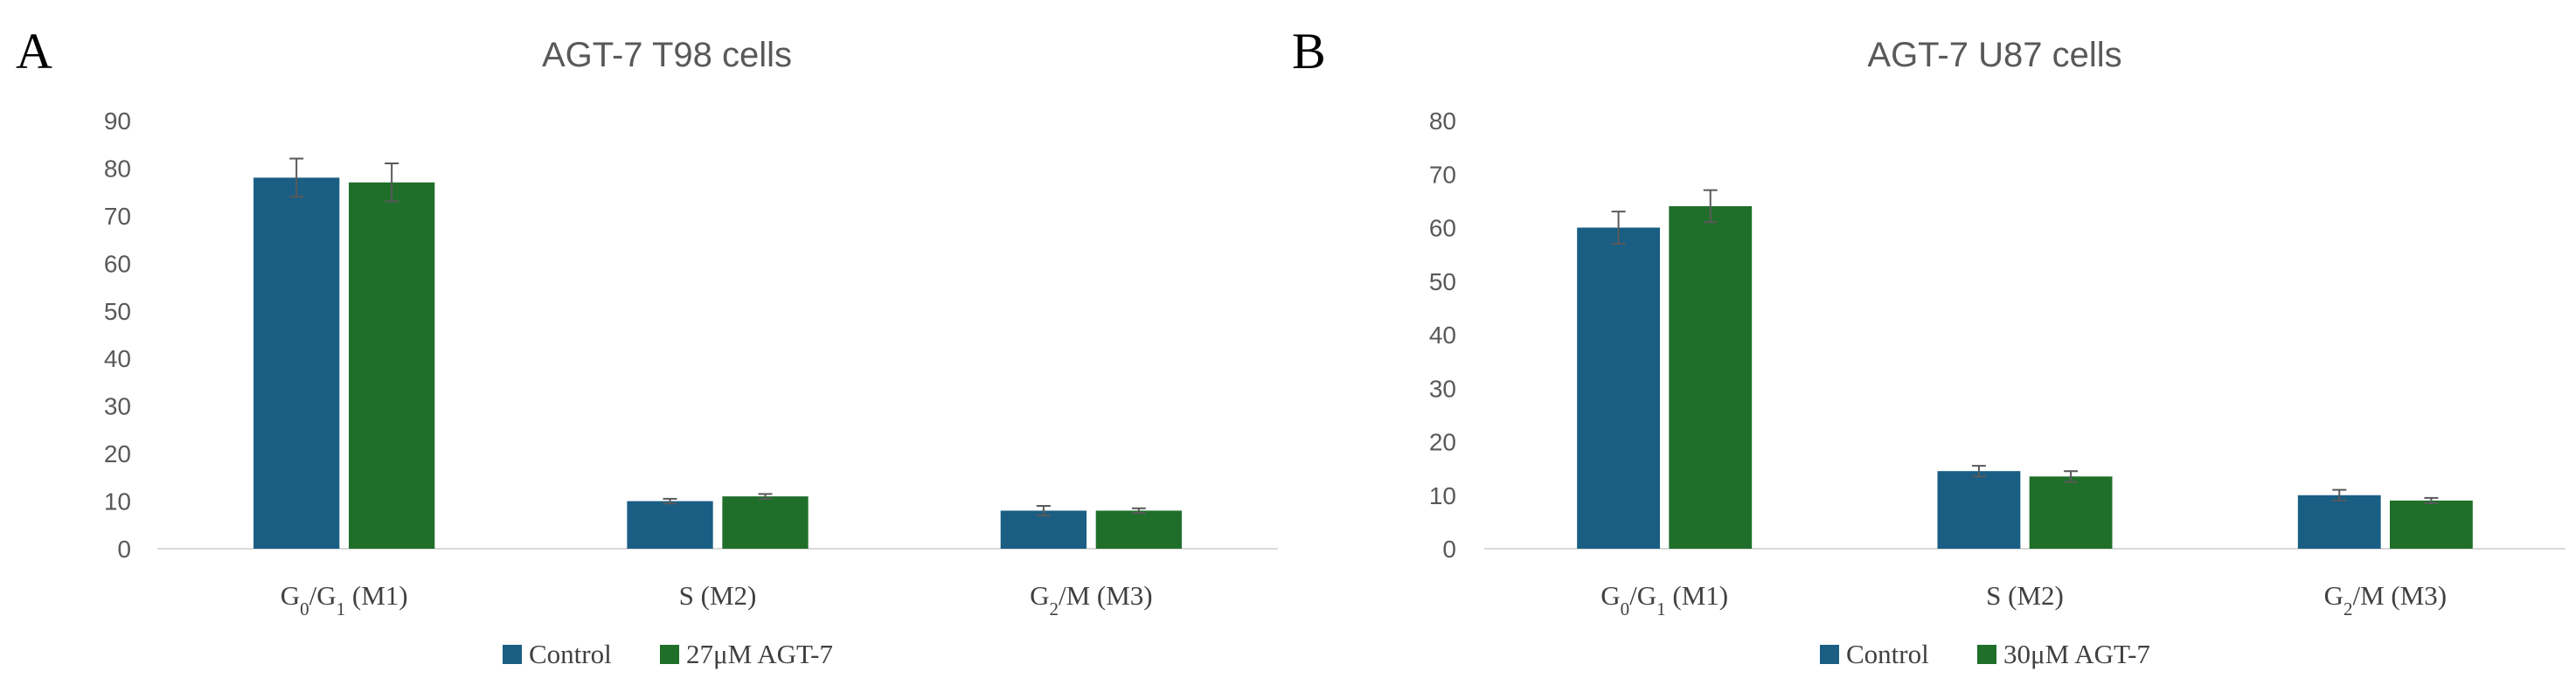  Describe the element at coordinates (2076, 654) in the screenshot. I see `legend-label: 30μM AGT-7` at that location.